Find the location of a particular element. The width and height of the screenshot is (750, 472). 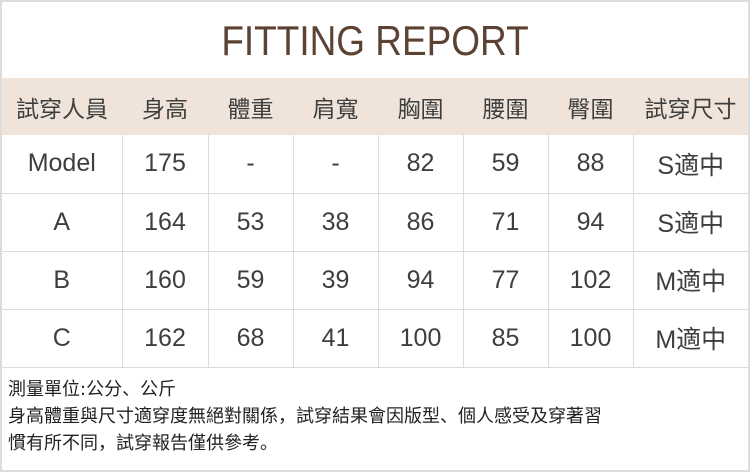

header-cell: 肩寬 is located at coordinates (335, 106).